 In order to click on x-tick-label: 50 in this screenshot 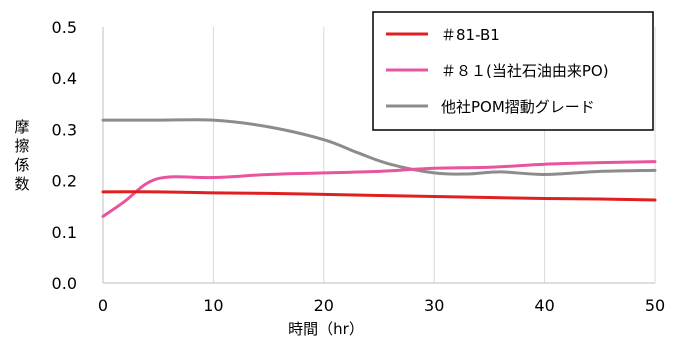, I will do `click(655, 305)`.